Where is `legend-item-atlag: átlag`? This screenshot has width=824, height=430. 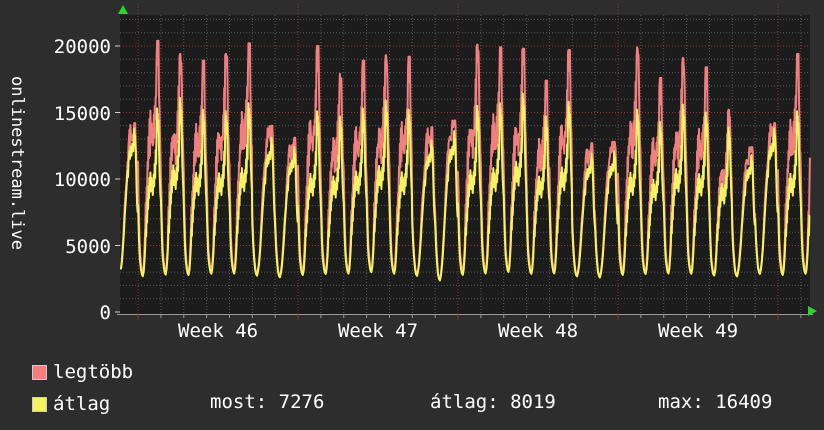
legend-item-atlag: átlag is located at coordinates (71, 404).